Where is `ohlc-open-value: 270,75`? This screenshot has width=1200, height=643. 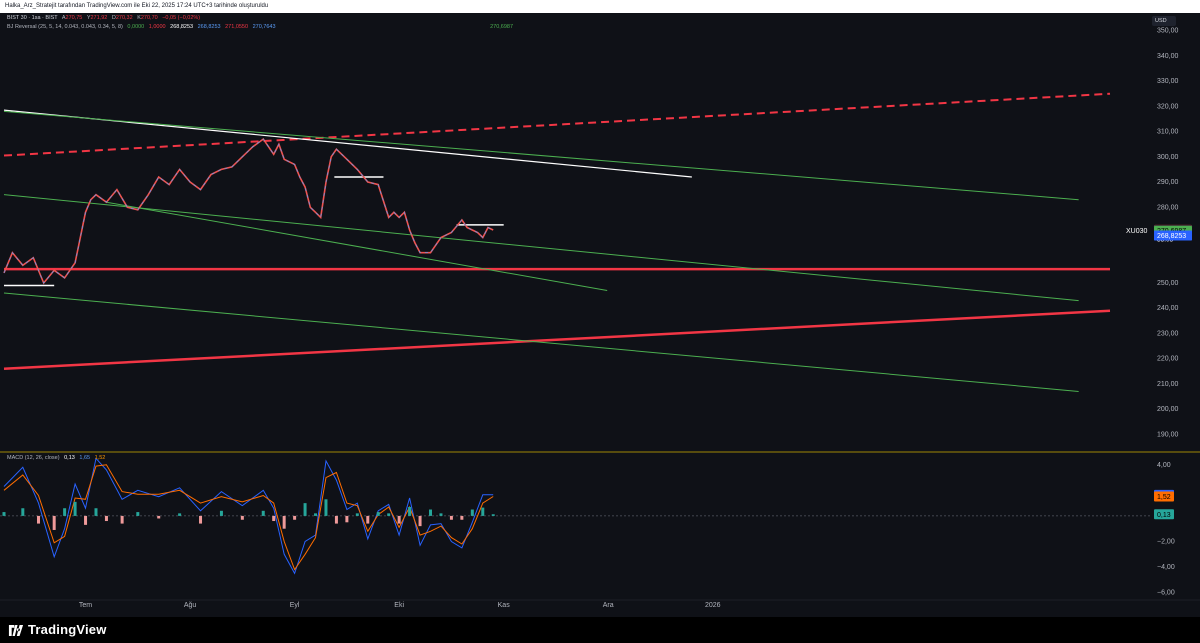 ohlc-open-value: 270,75 is located at coordinates (74, 18).